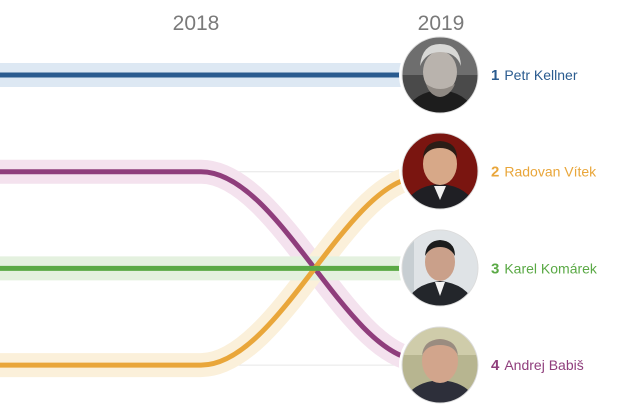 The width and height of the screenshot is (620, 411). What do you see at coordinates (440, 268) in the screenshot?
I see `portrait-karel-komarek` at bounding box center [440, 268].